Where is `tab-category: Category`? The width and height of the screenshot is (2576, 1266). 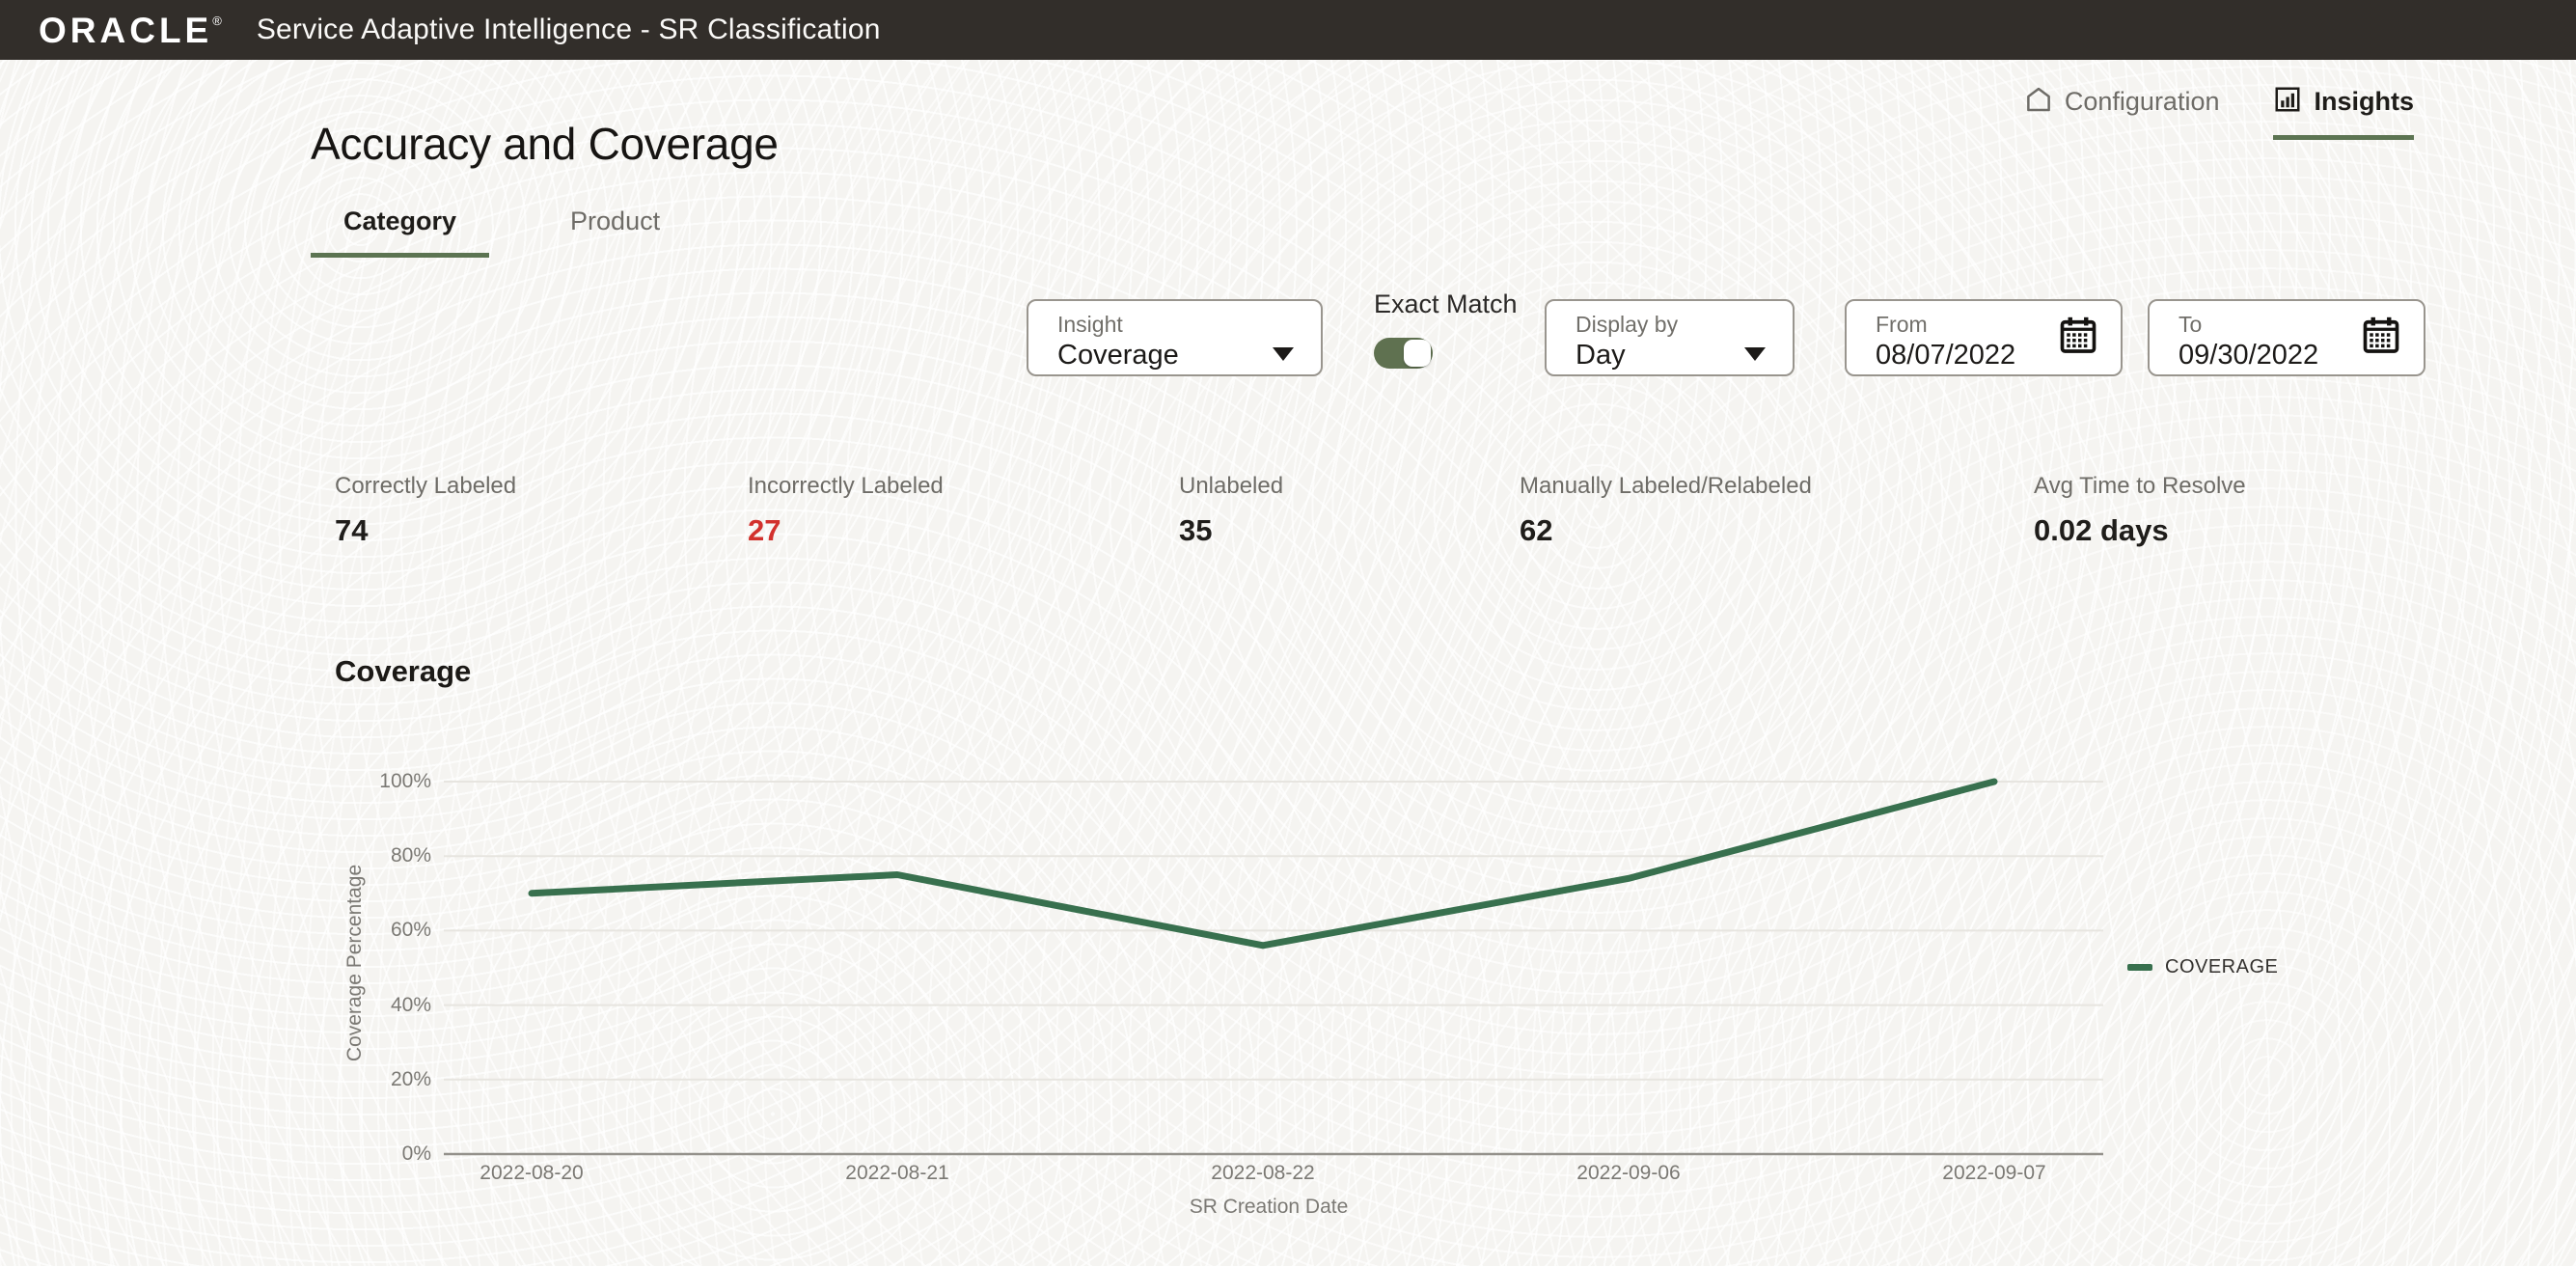 tab-category: Category is located at coordinates (400, 232).